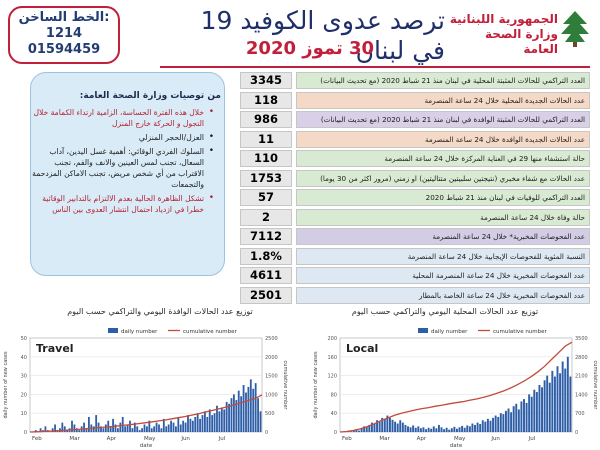 The image size is (600, 450). I want to click on hotline-box: الخط الساخن: 1214 01594459, so click(64, 35).